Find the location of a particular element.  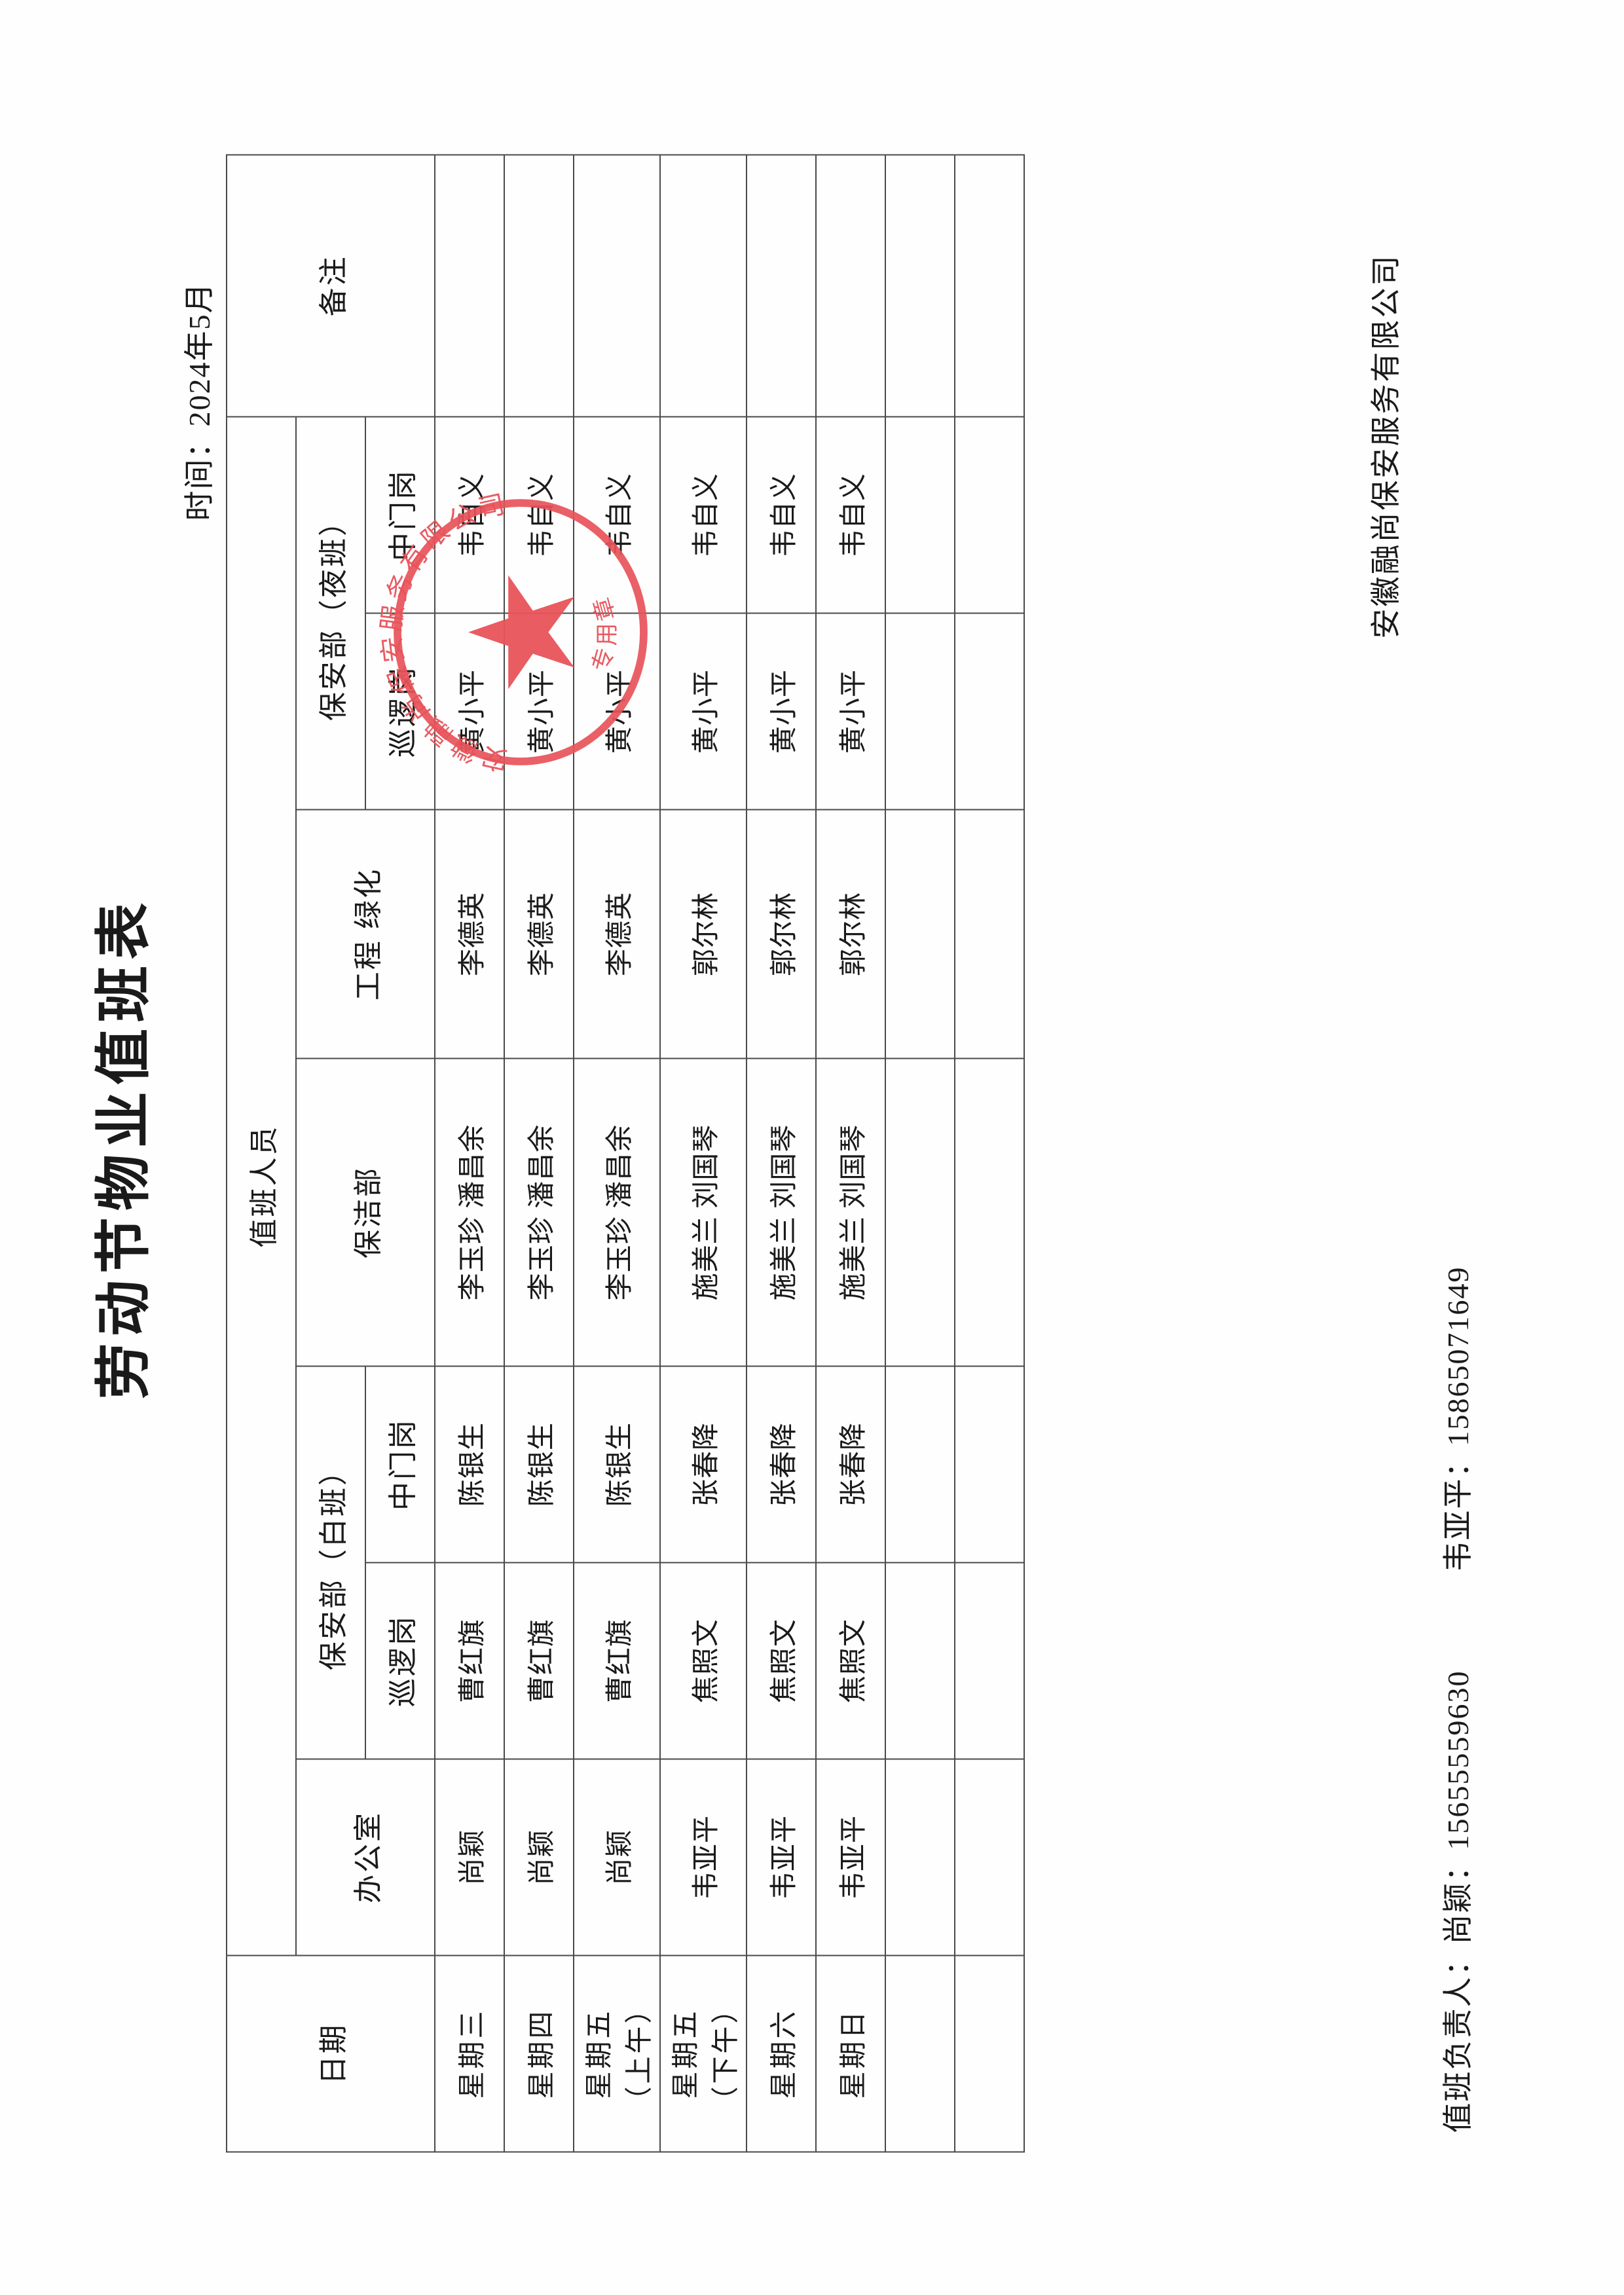

header-engineering: 工程 绿化 is located at coordinates (365, 933).